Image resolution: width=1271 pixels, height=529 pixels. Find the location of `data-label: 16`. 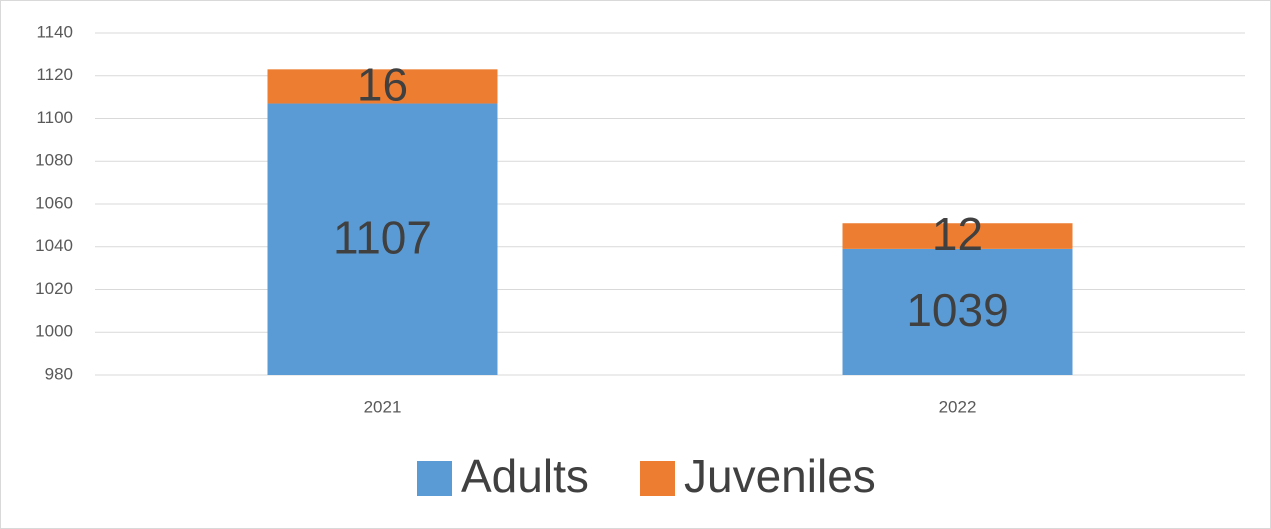

data-label: 16 is located at coordinates (382, 85).